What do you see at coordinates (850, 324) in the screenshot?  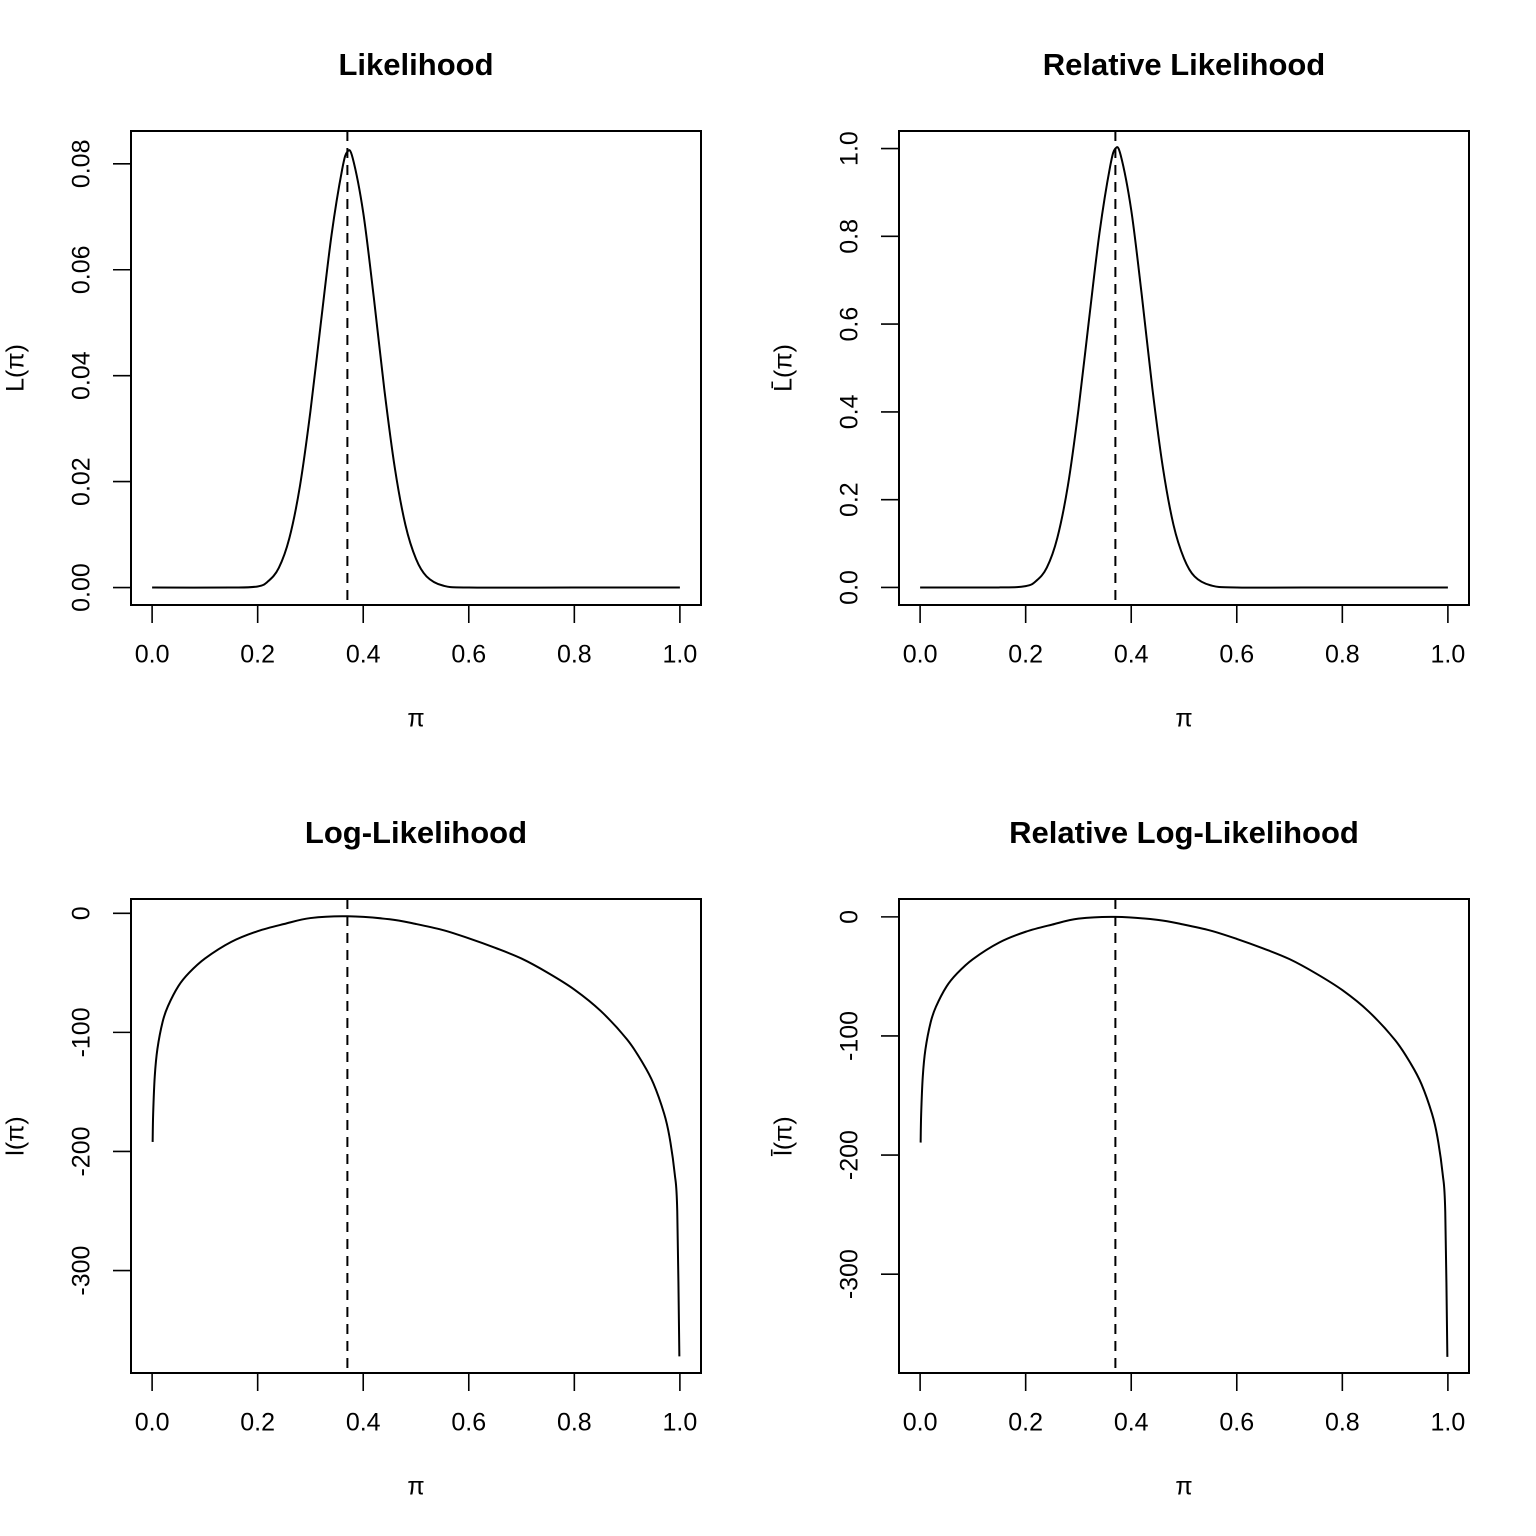 I see `relative-likelihood-y-tick-label: 0.6` at bounding box center [850, 324].